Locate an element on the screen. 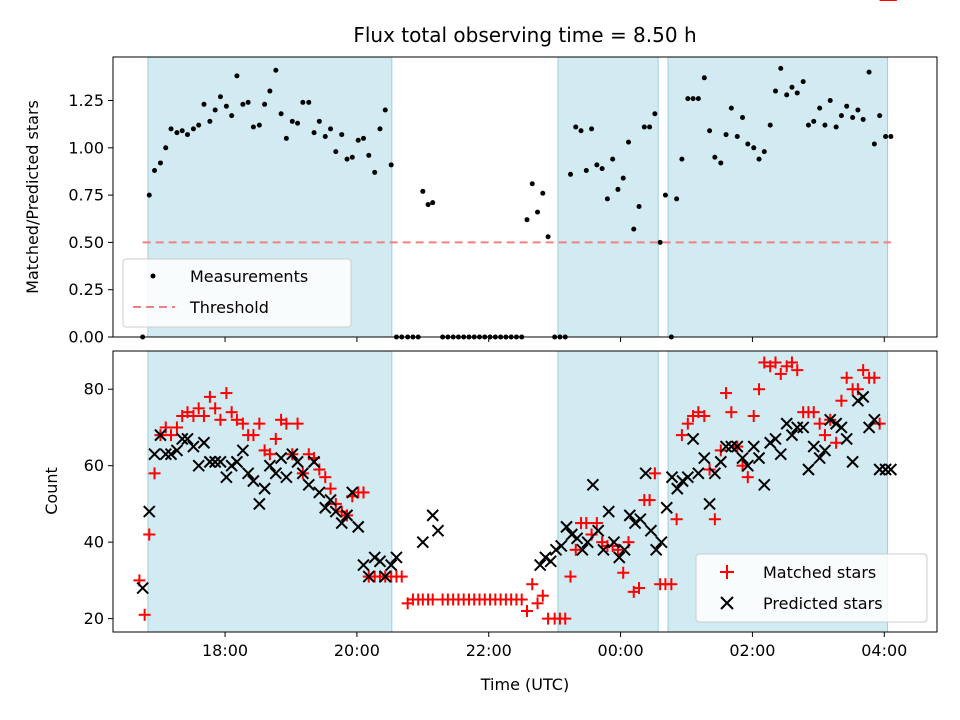 Image resolution: width=960 pixels, height=720 pixels. xtick-label: 22:00 is located at coordinates (489, 650).